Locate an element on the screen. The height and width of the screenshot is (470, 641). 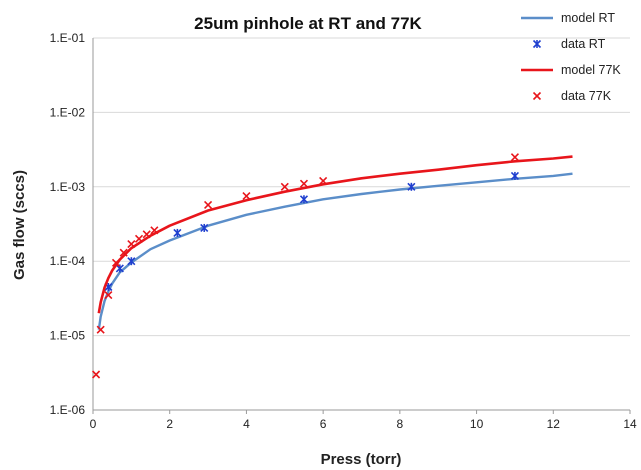
y-tick-label: 1.E-04 is located at coordinates (68, 261).